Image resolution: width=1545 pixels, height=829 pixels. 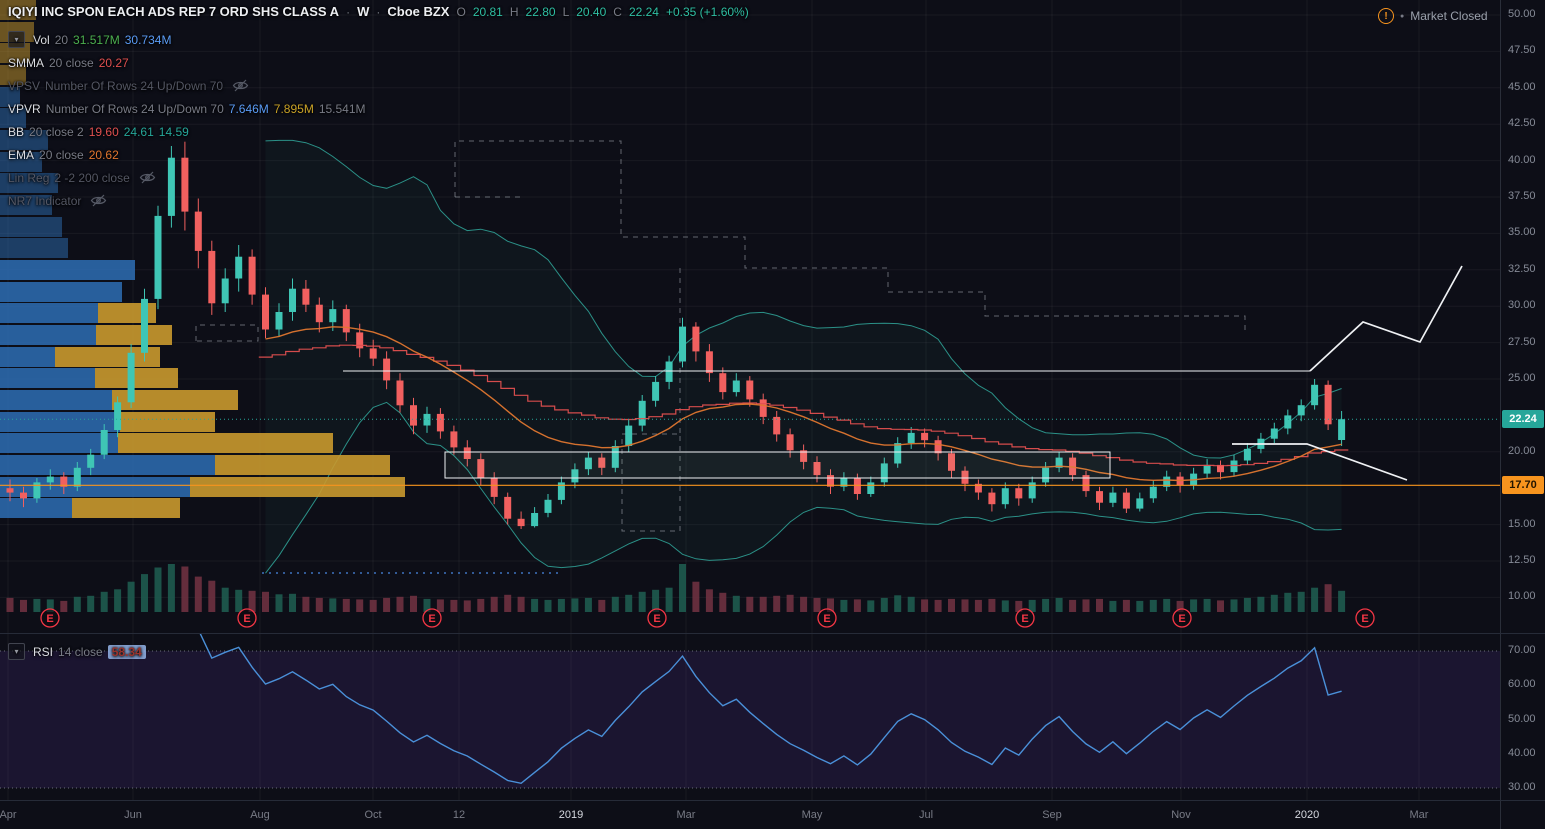 I want to click on legend-row-nr7: NR7 Indicator, so click(x=378, y=200).